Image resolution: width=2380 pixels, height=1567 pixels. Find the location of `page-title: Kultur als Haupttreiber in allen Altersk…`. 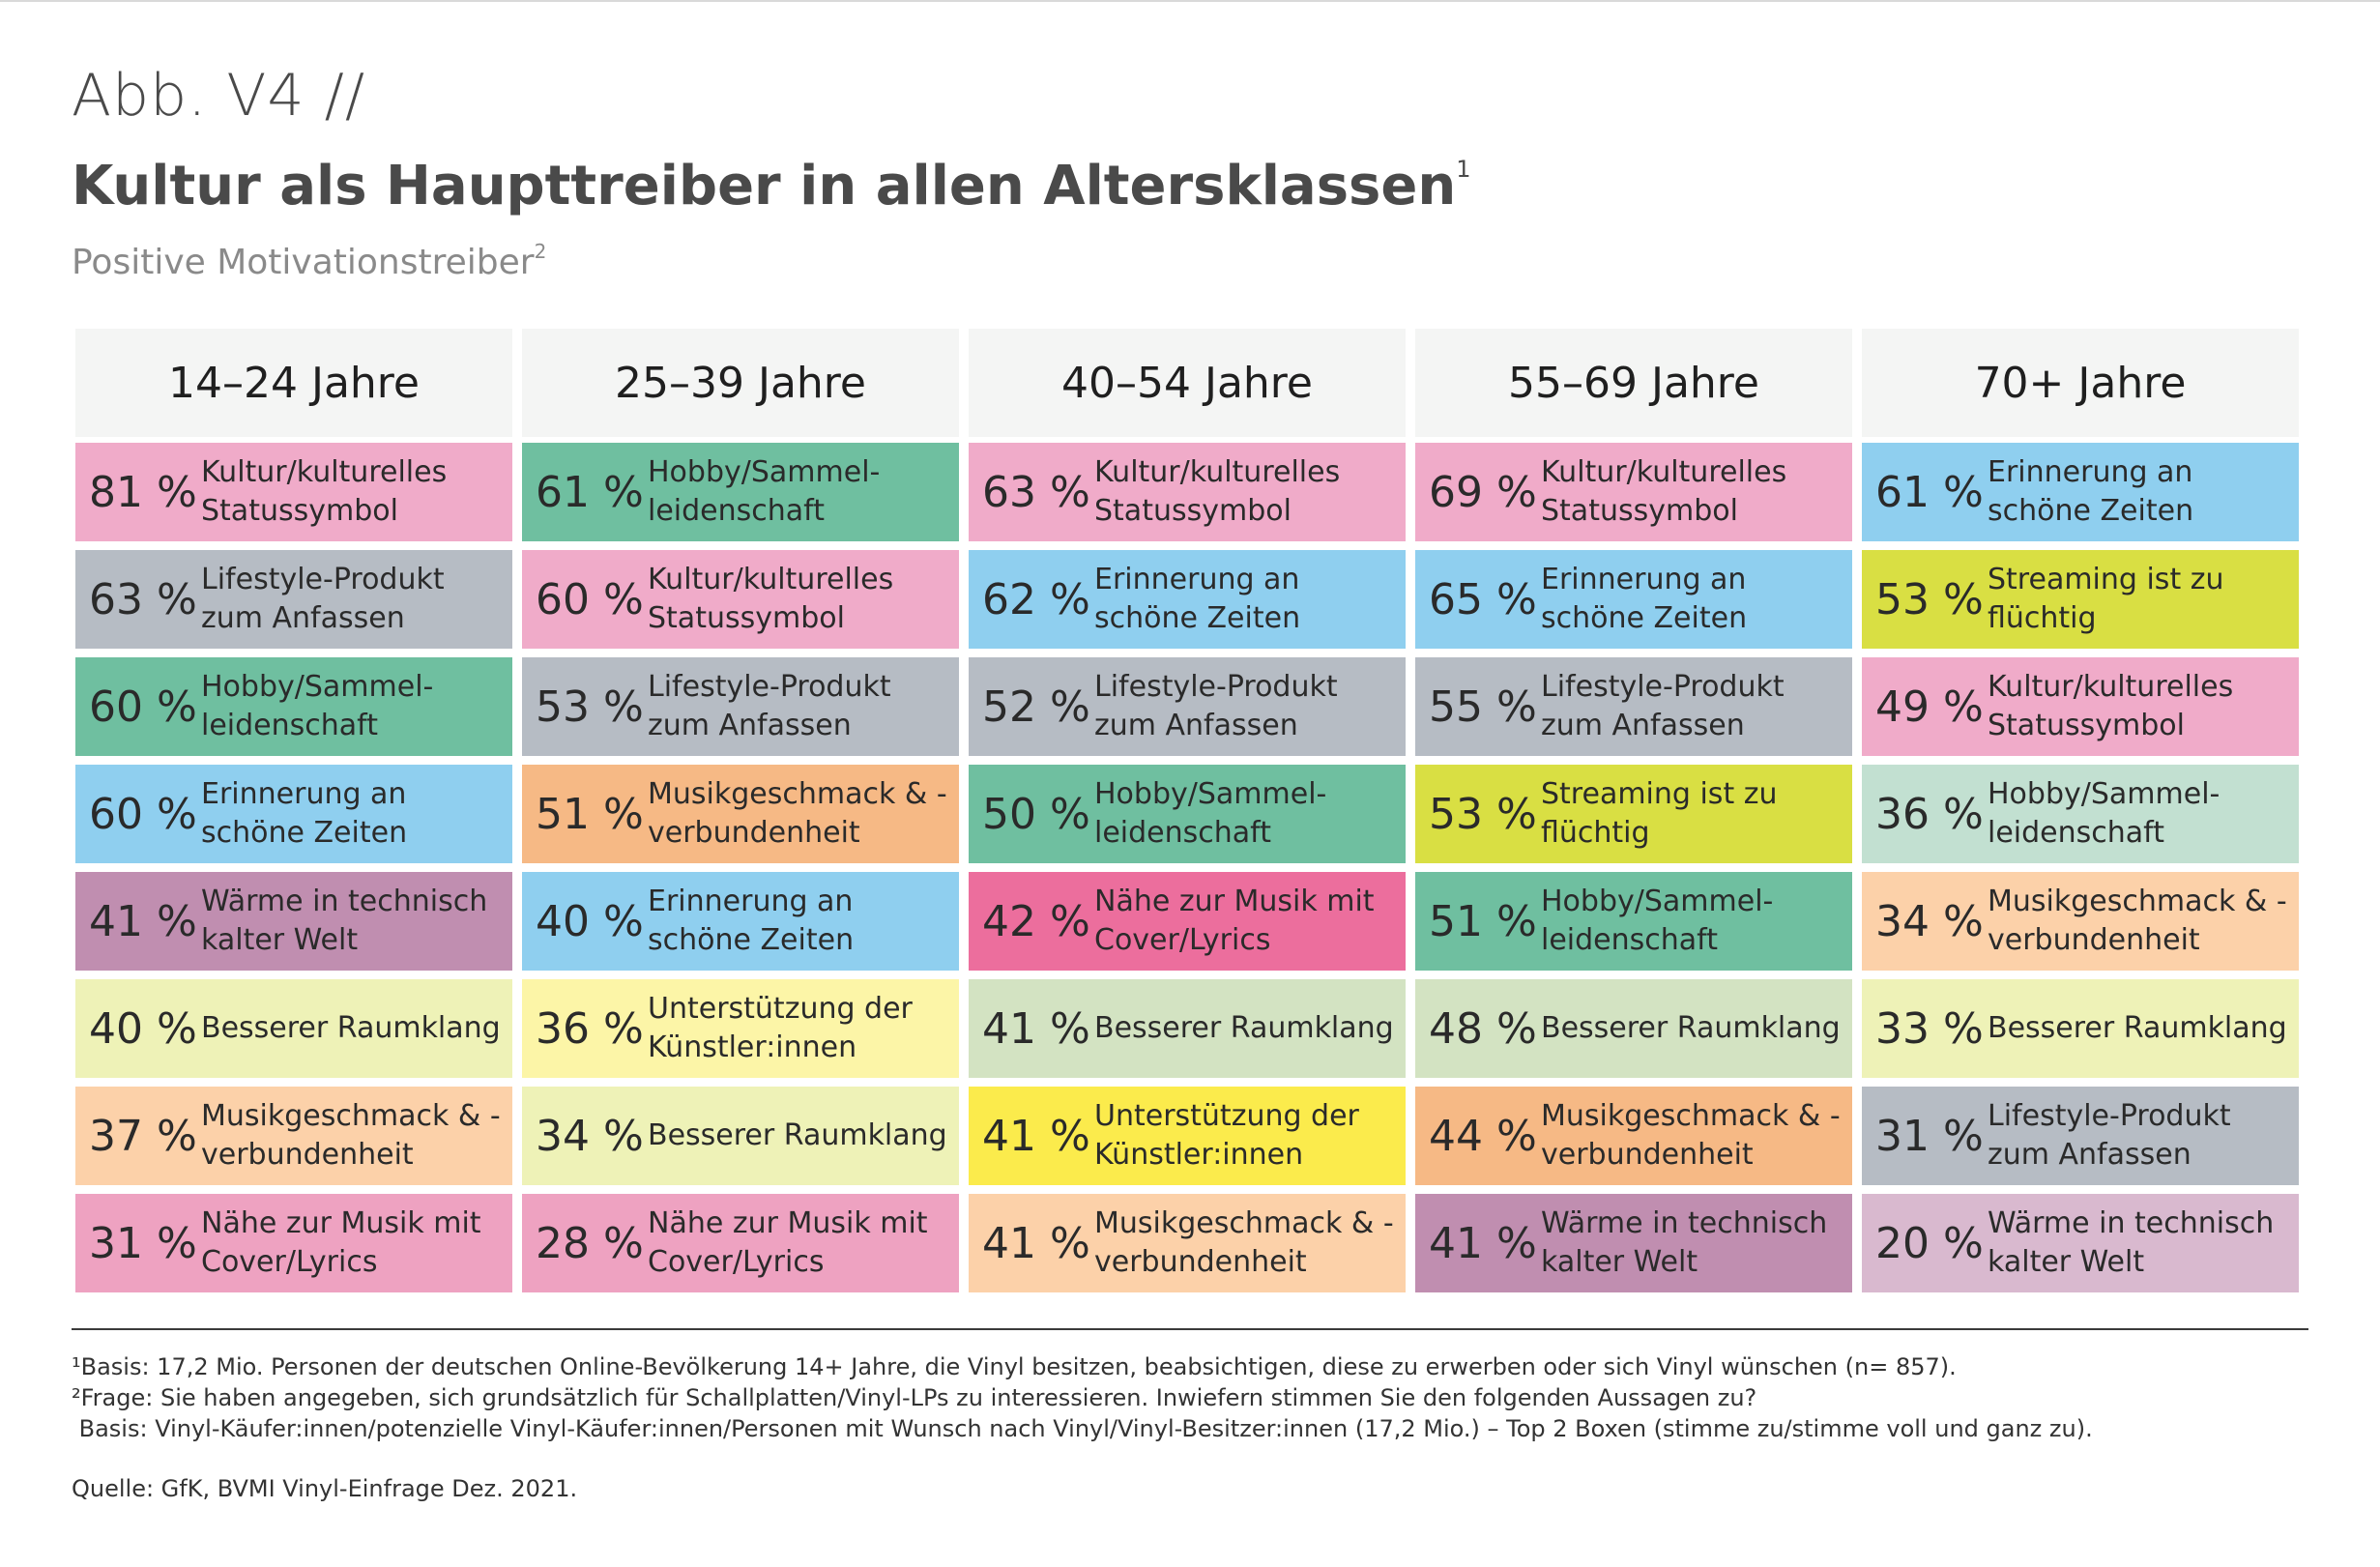

page-title: Kultur als Haupttreiber in allen Altersk… is located at coordinates (771, 186).